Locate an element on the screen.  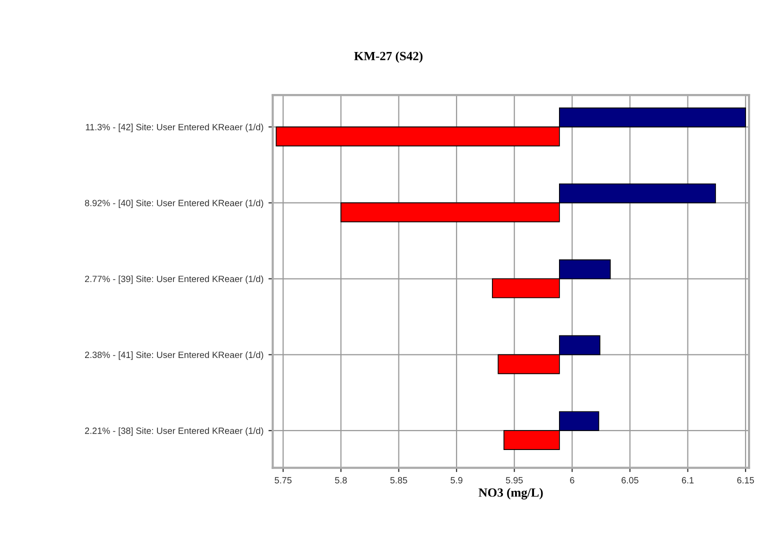
x-tick-label: 6.1 is located at coordinates (688, 480).